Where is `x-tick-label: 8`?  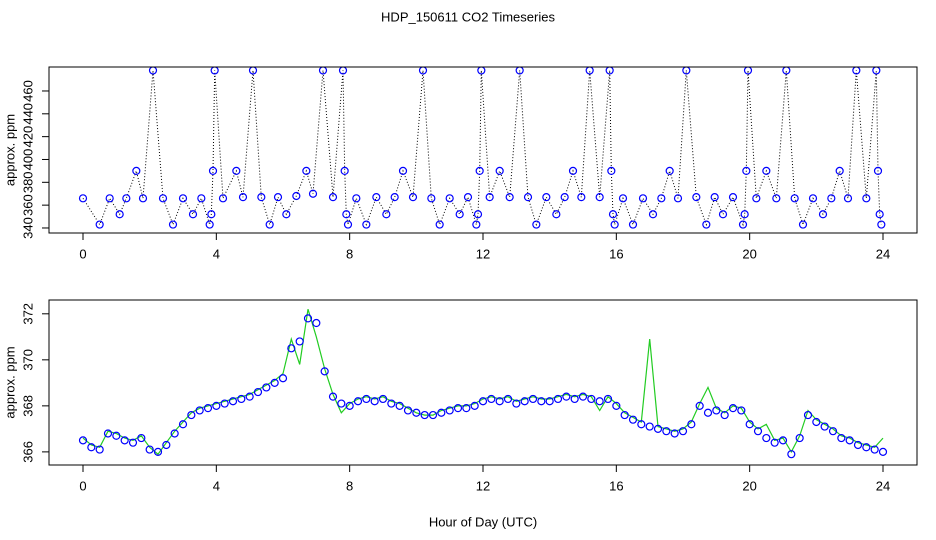 x-tick-label: 8 is located at coordinates (349, 253).